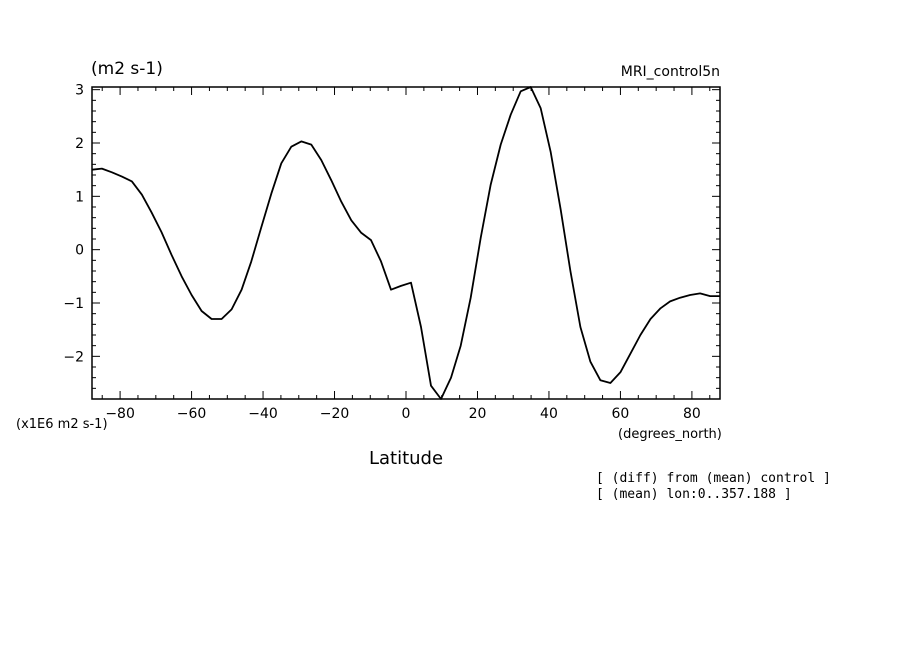 The width and height of the screenshot is (904, 654). Describe the element at coordinates (62, 424) in the screenshot. I see `y-scale-label: (x1E6 m2 s-1)` at that location.